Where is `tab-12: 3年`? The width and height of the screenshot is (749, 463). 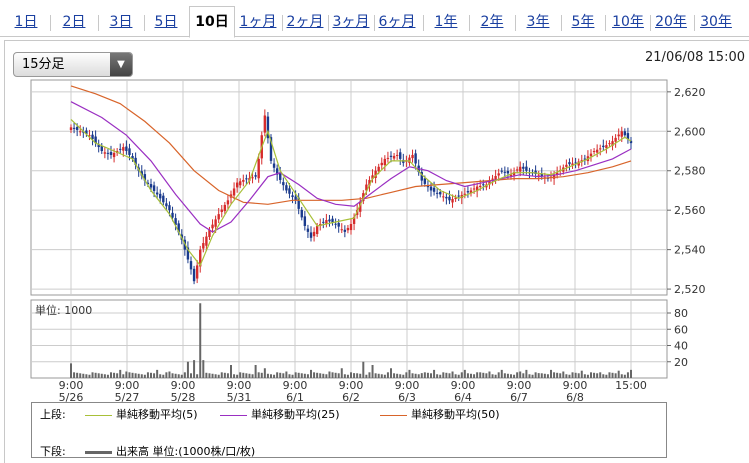 tab-12: 3年 is located at coordinates (538, 22).